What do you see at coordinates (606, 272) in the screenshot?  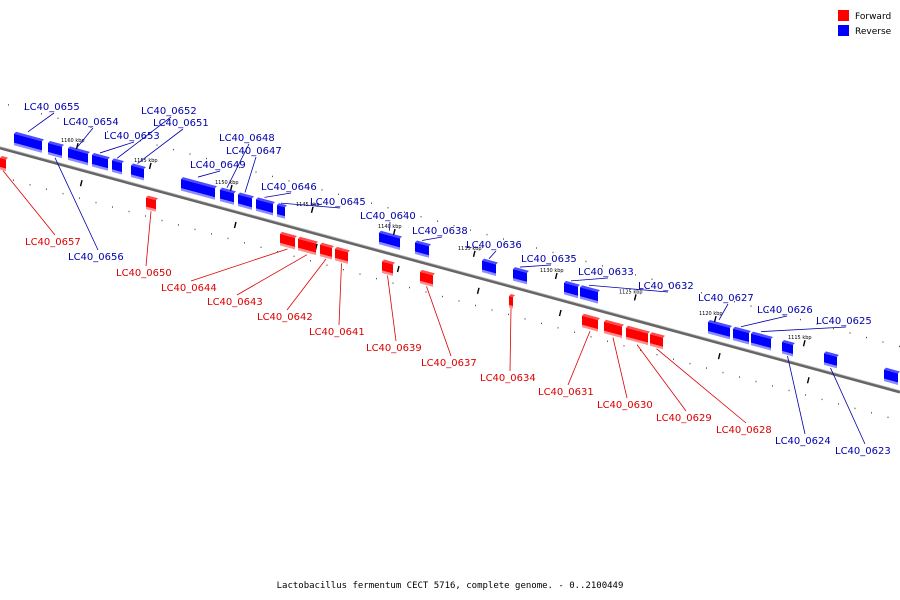 I see `gene-label-lc40_0633: LC40_0633` at bounding box center [606, 272].